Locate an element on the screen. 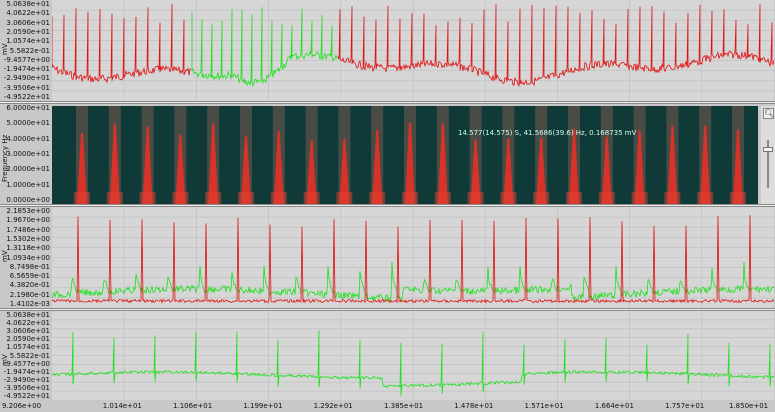  x-tick-label: 1.292e+01 is located at coordinates (333, 406).